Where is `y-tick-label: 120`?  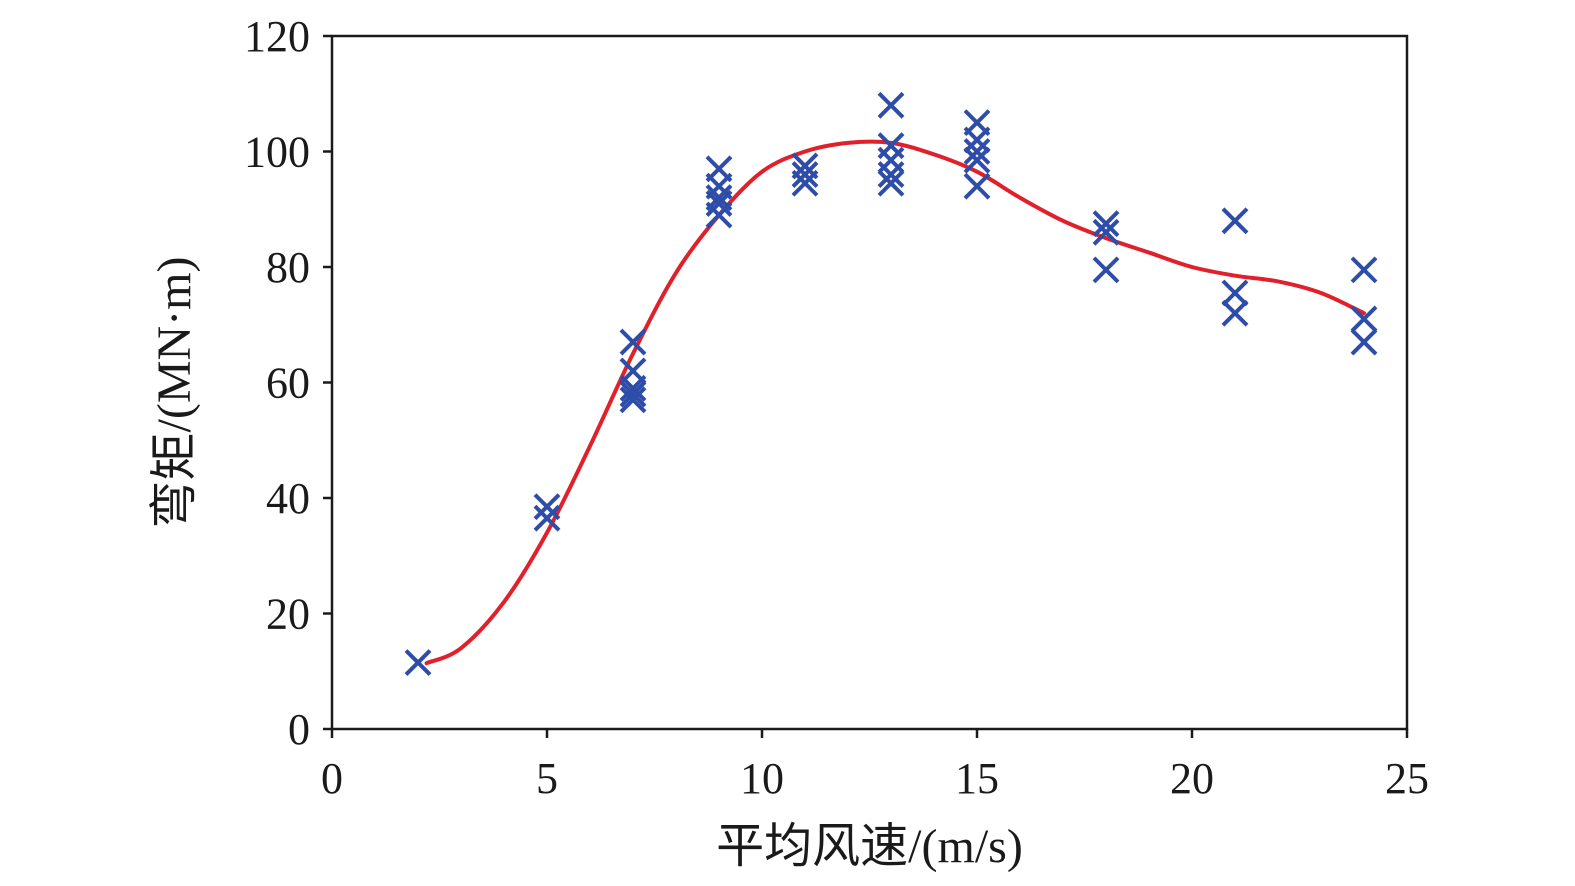 y-tick-label: 120 is located at coordinates (277, 36).